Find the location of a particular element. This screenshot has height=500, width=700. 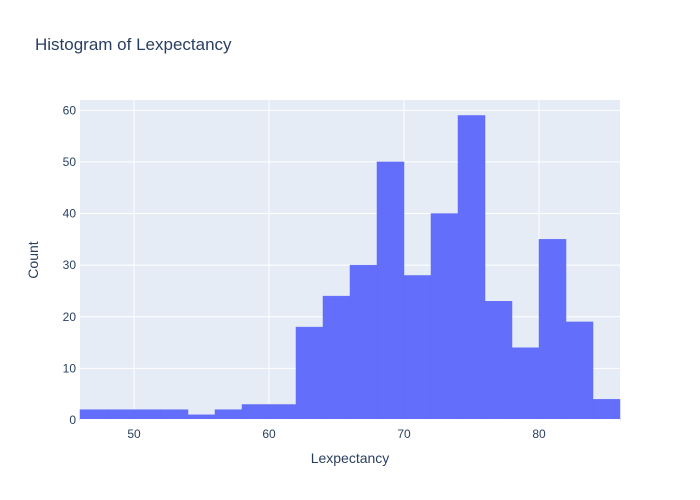

y-axis-title: Count is located at coordinates (33, 259).